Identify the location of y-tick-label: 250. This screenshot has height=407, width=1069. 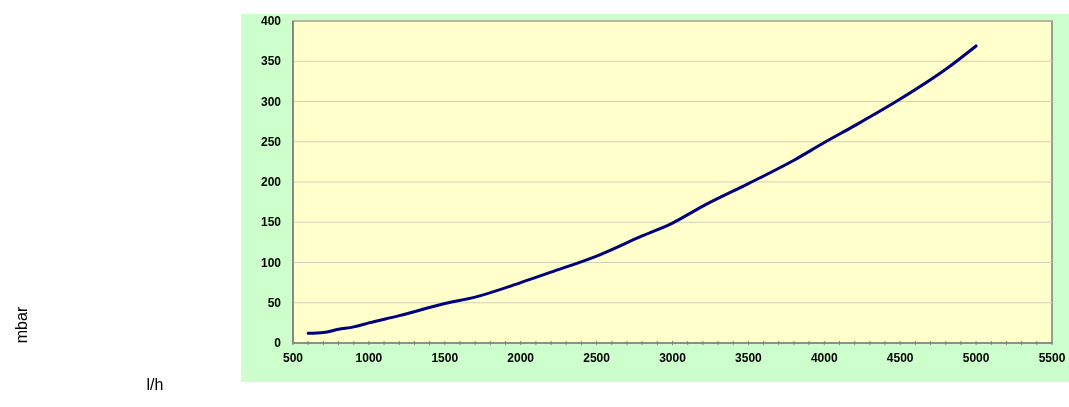
(271, 141).